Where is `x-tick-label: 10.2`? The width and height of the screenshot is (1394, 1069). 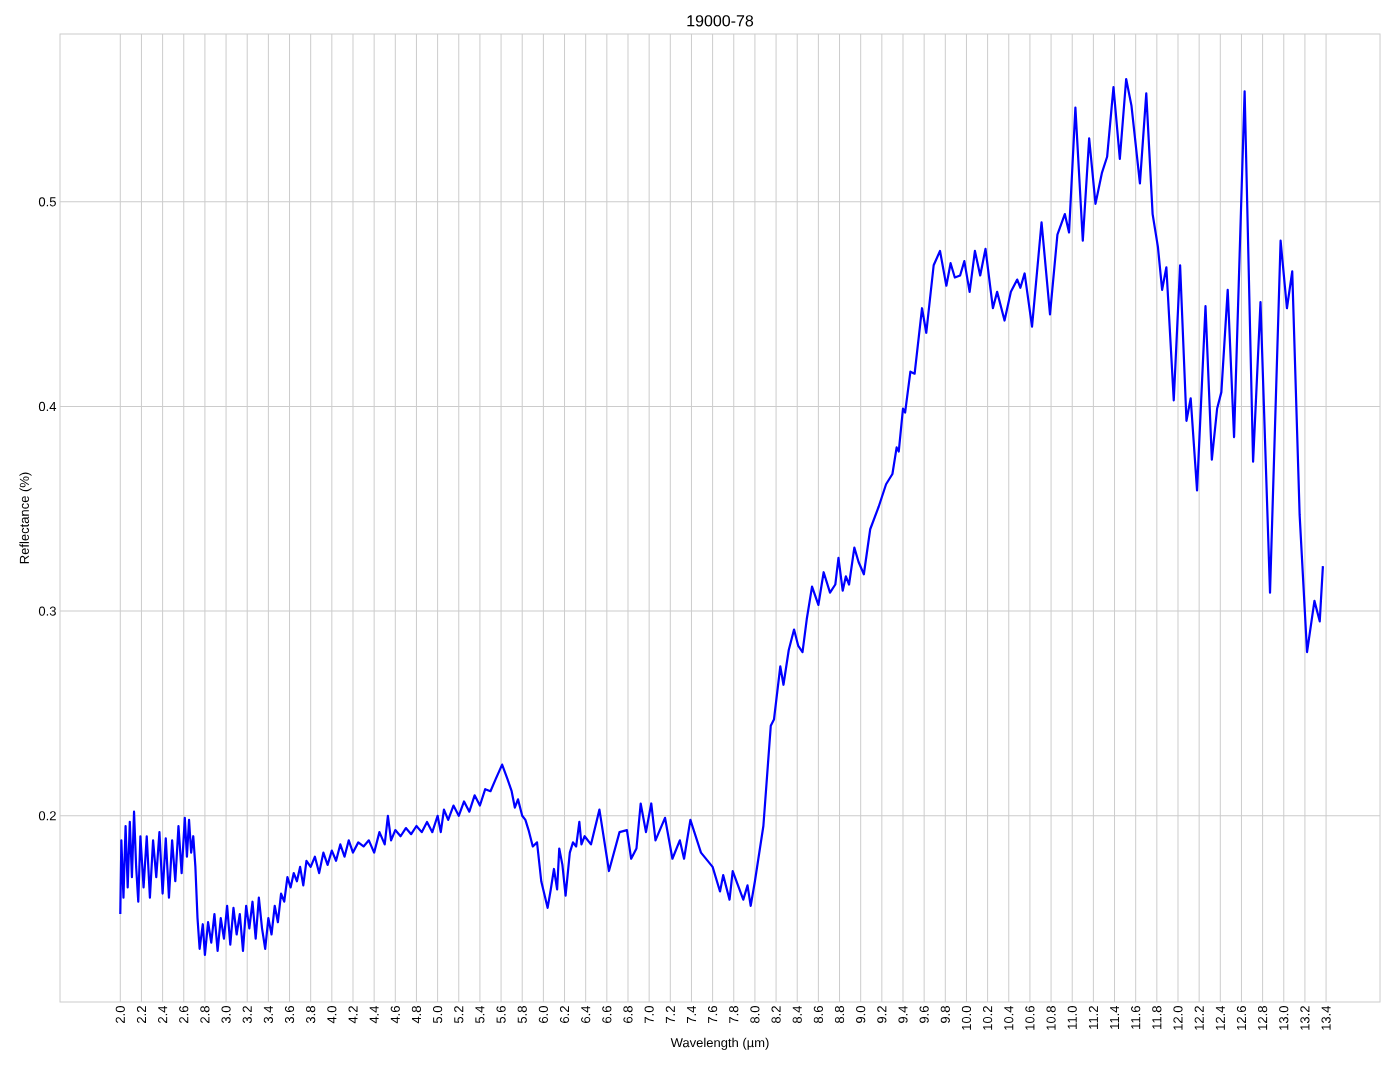
x-tick-label: 10.2 is located at coordinates (988, 1018).